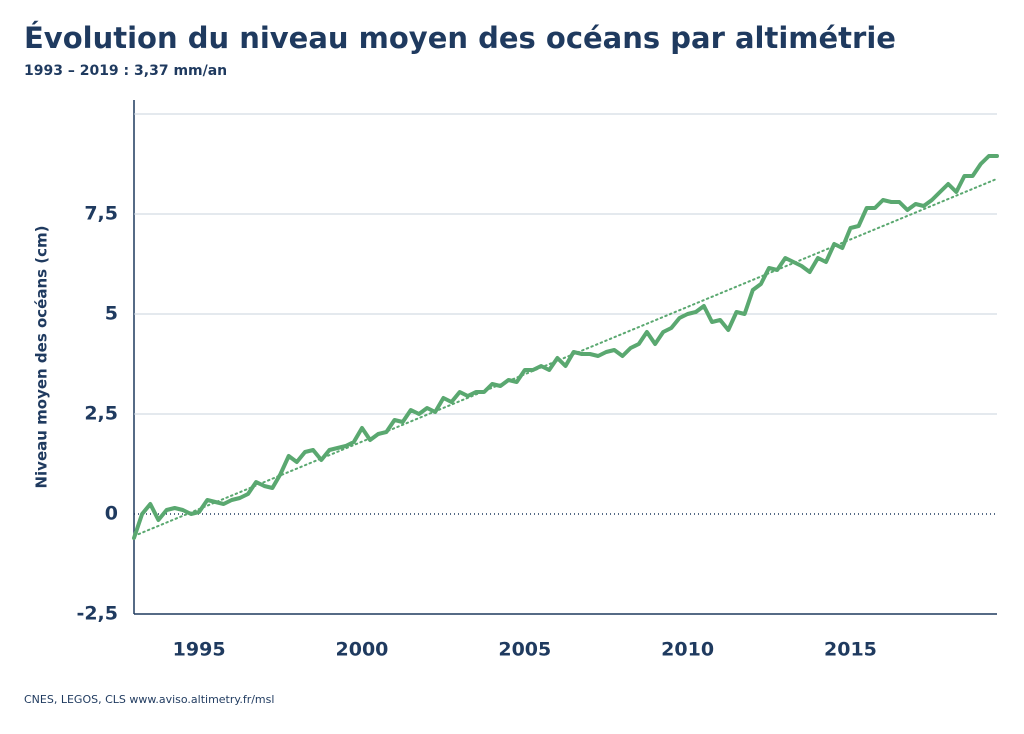  I want to click on y-tick-label: 5, so click(111, 314).